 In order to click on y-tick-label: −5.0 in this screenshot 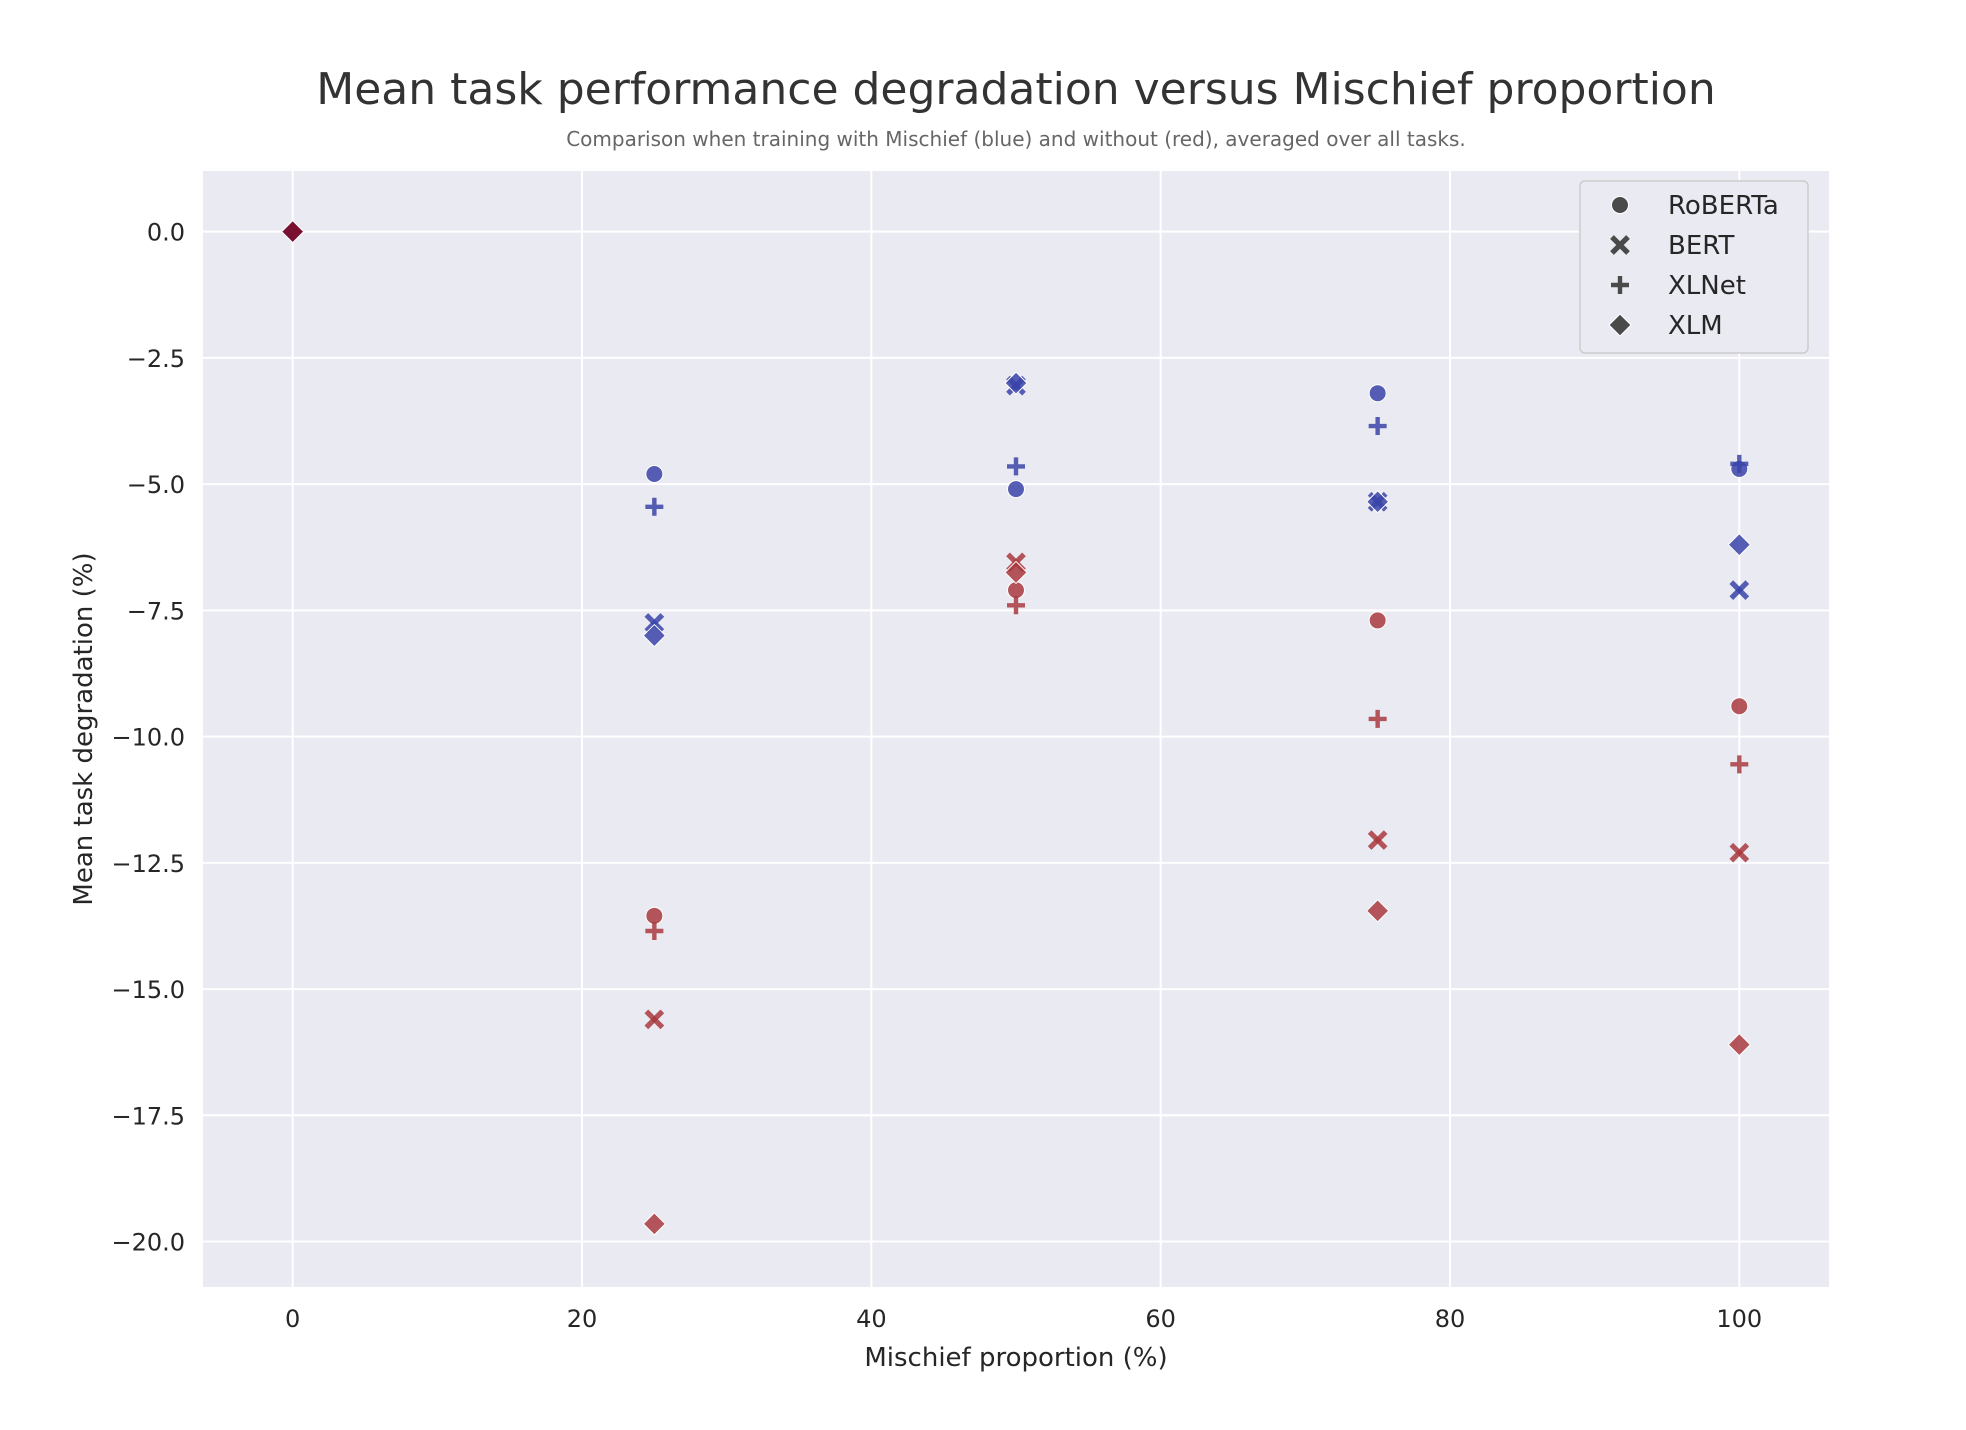, I will do `click(156, 485)`.